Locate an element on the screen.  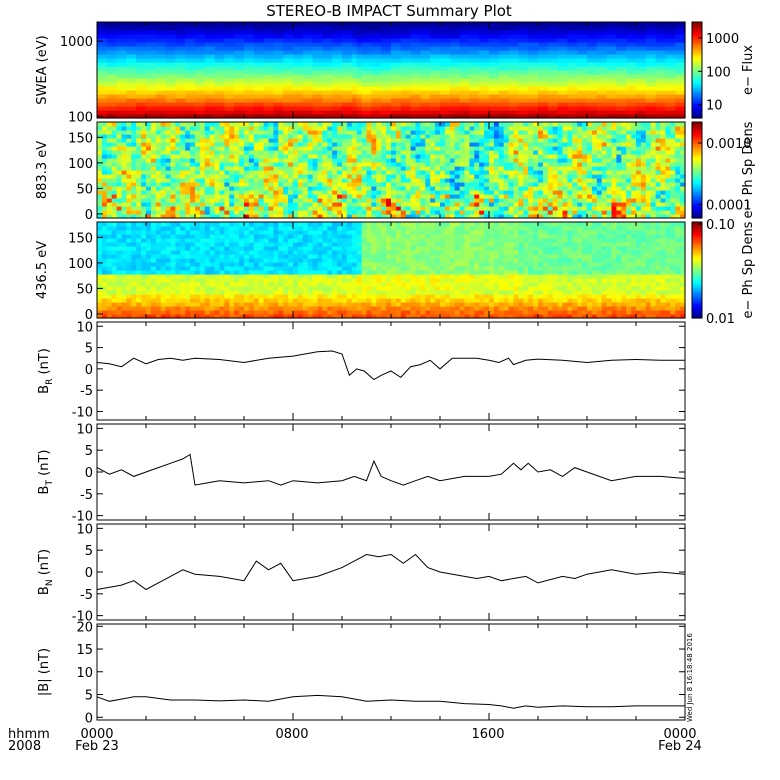
colorbar-swatch is located at coordinates (697, 74).